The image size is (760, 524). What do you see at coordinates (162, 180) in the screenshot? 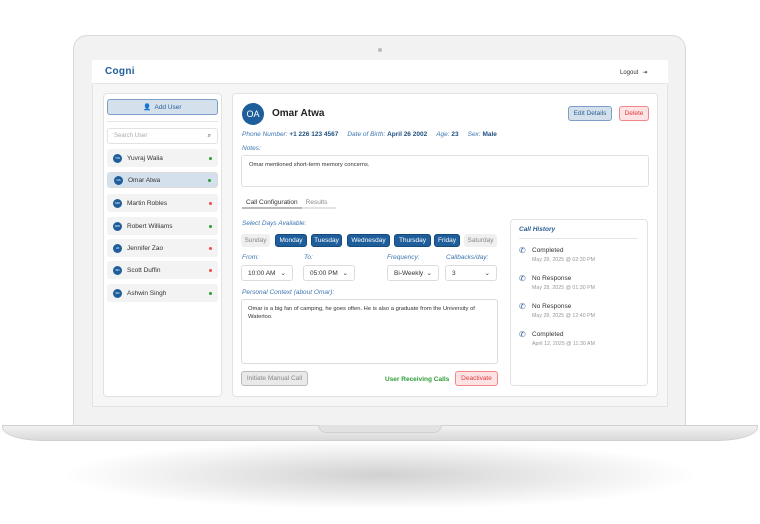
I see `user-list-item: OA Omar Atwa` at bounding box center [162, 180].